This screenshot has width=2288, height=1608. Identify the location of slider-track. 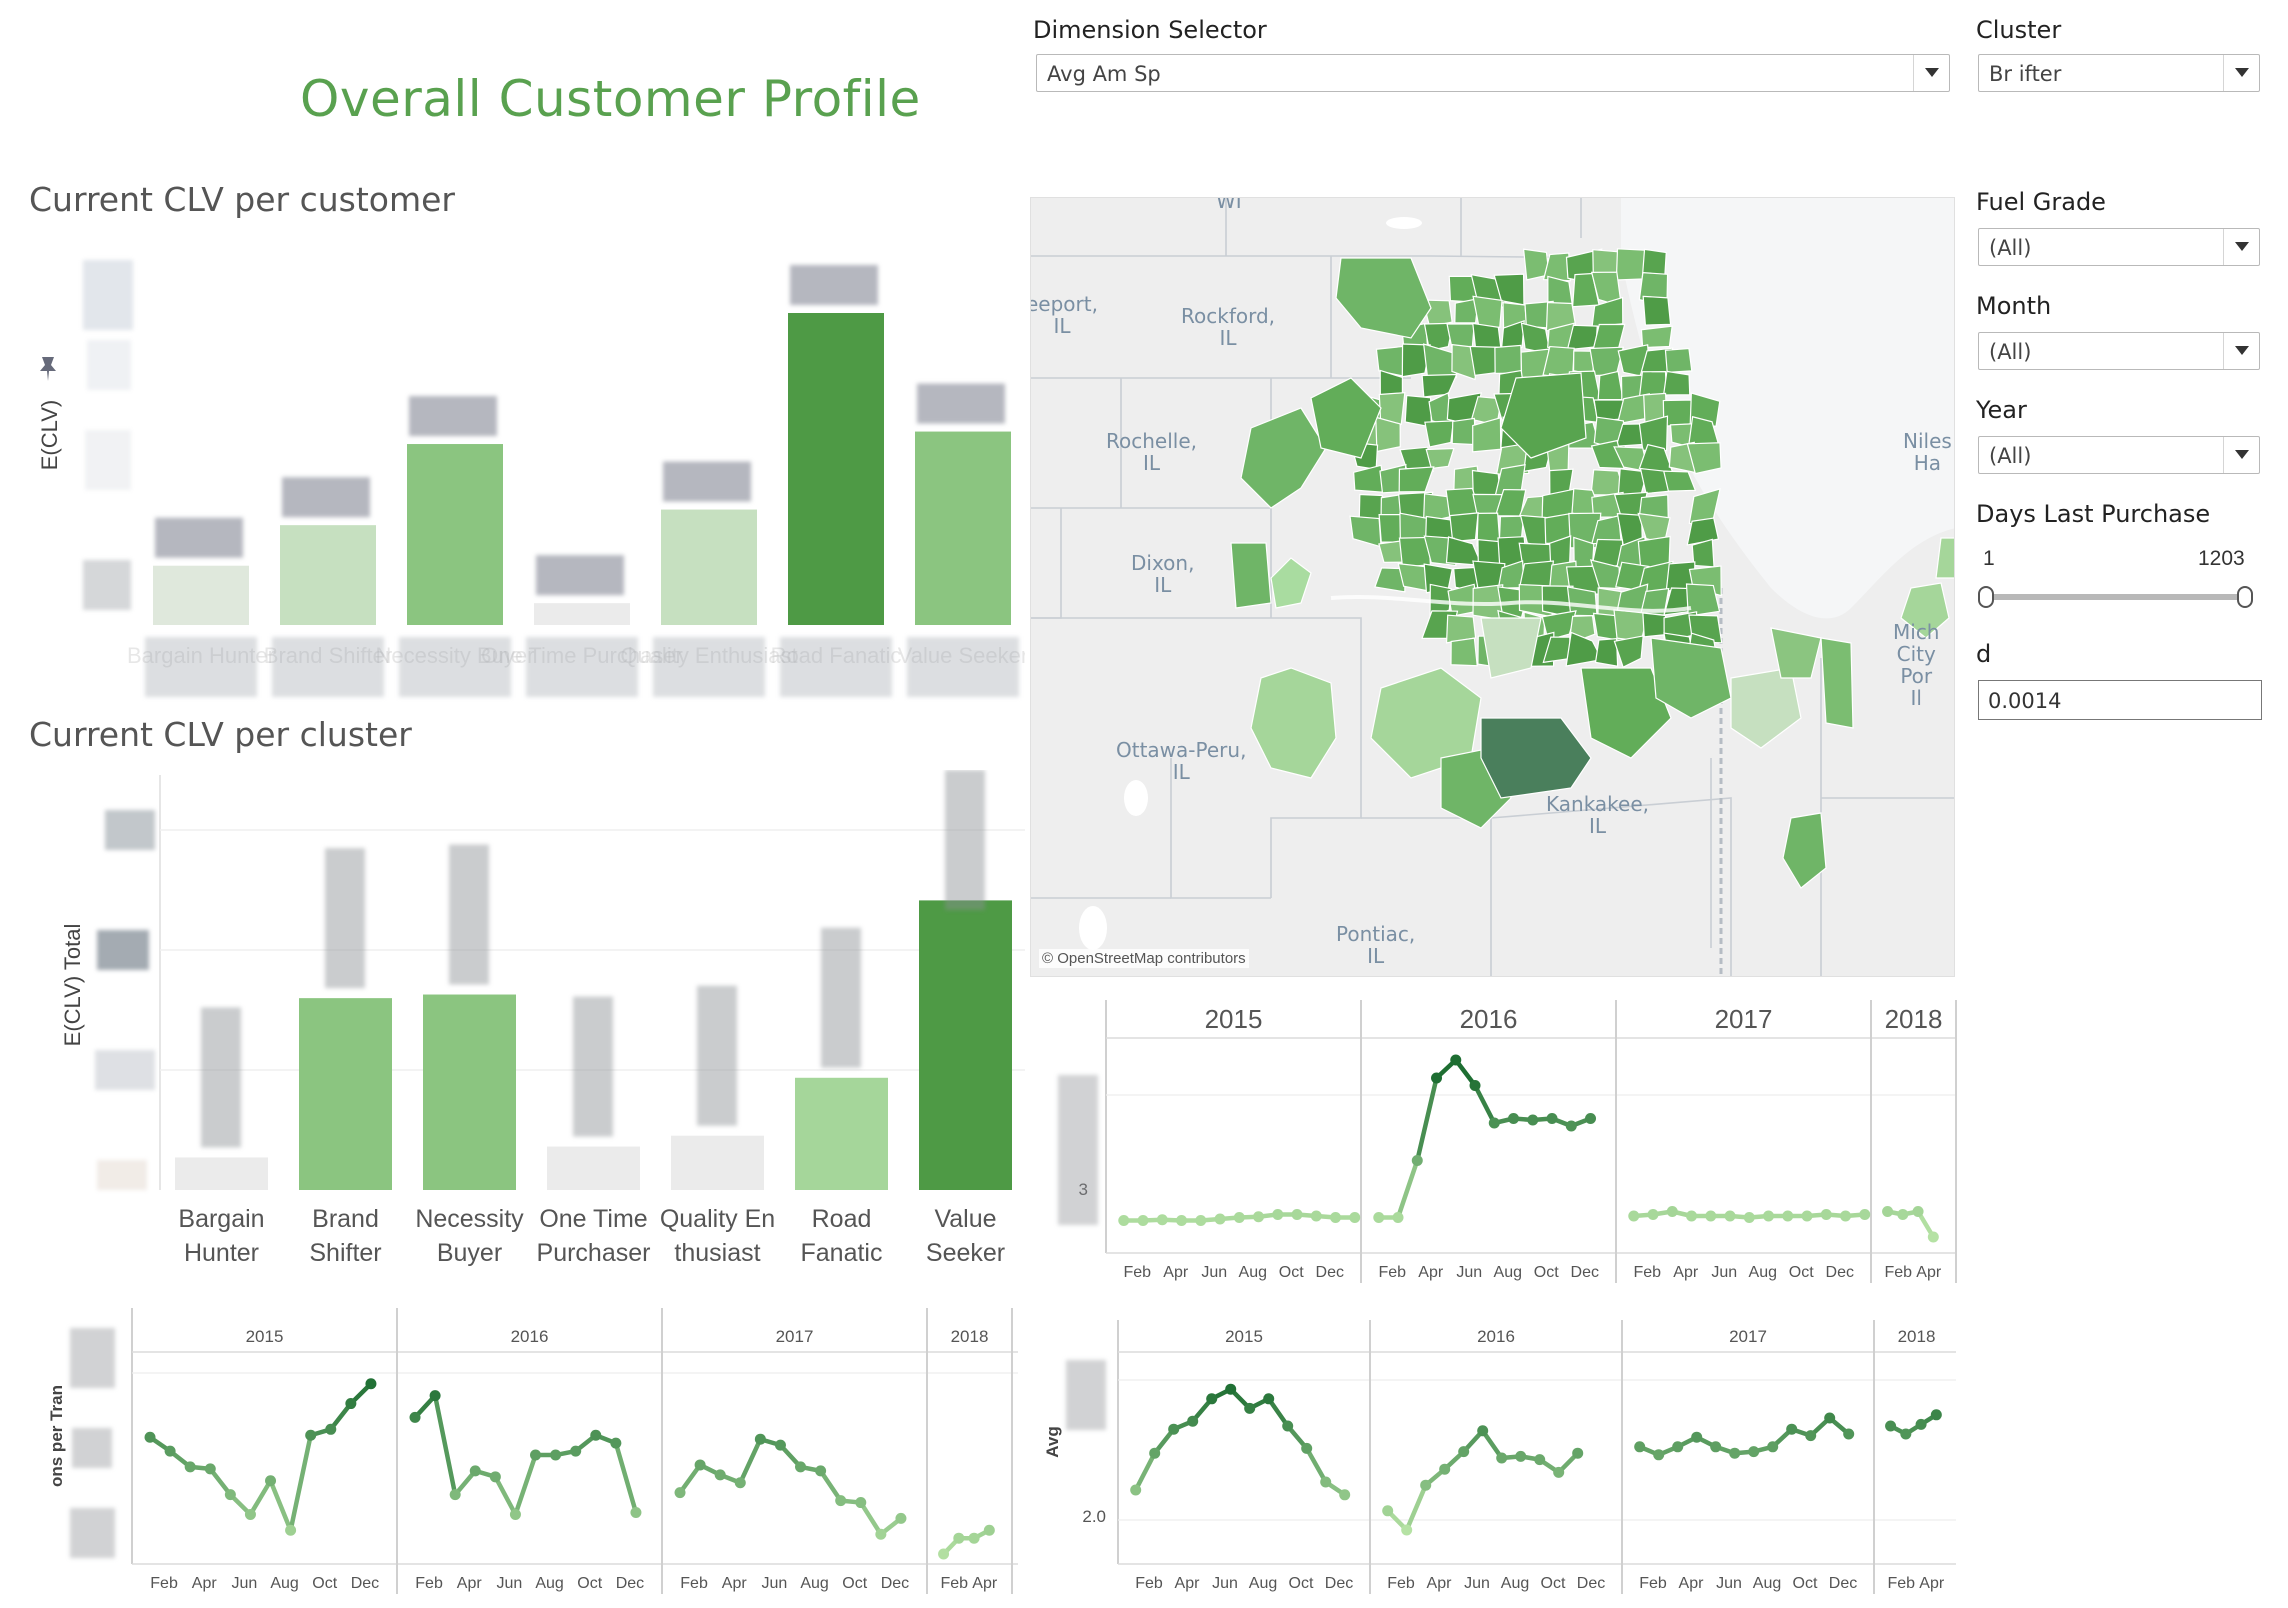
(2116, 597).